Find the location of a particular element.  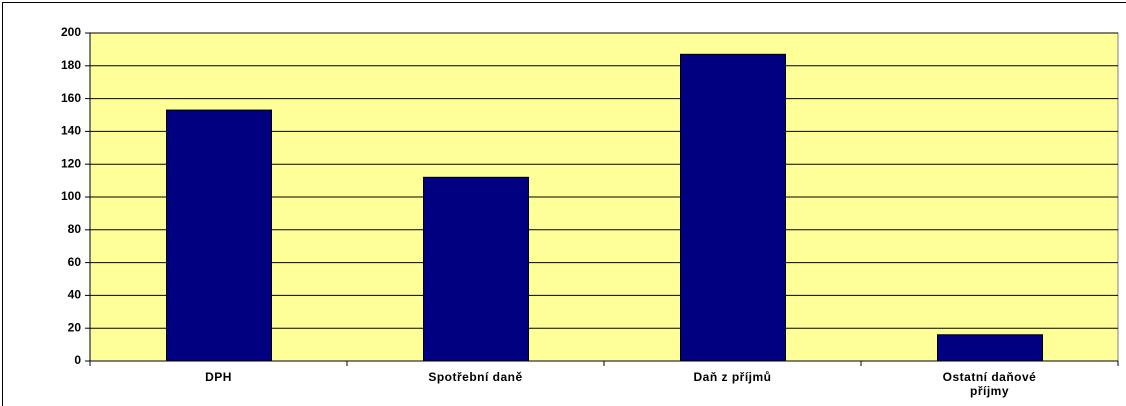

y-tick-label: 80 is located at coordinates (75, 229).